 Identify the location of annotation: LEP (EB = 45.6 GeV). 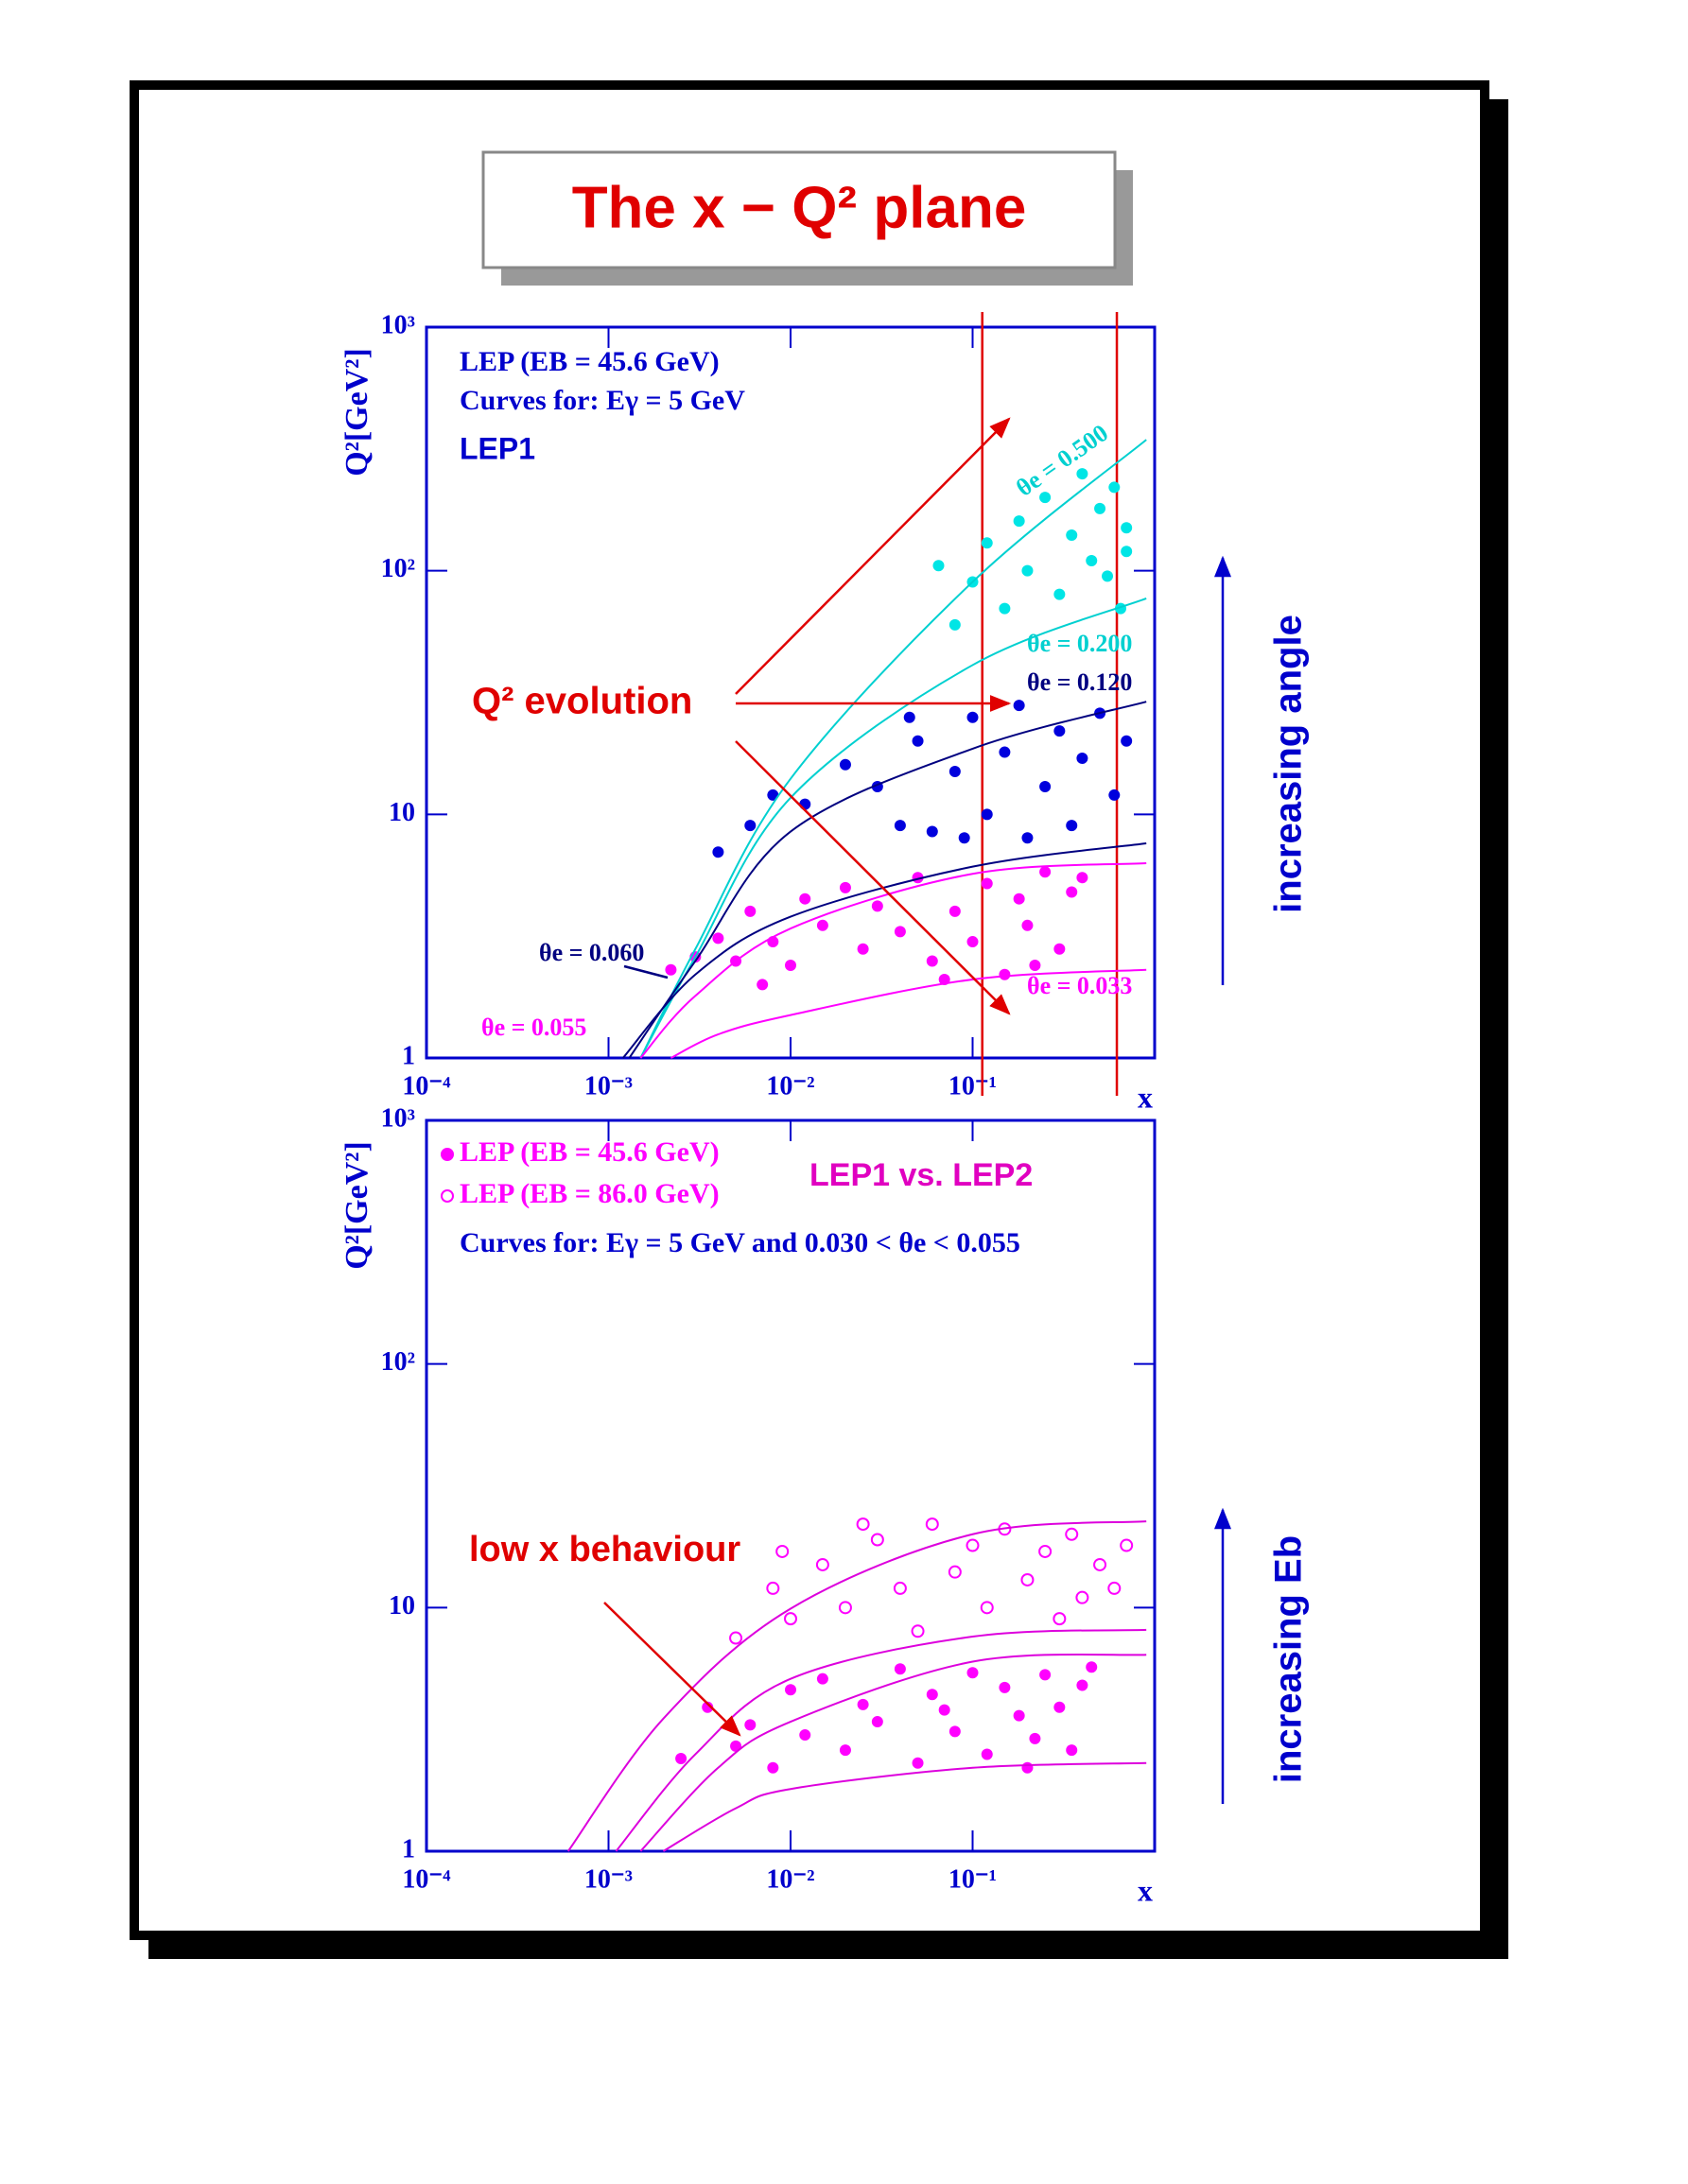
(590, 361).